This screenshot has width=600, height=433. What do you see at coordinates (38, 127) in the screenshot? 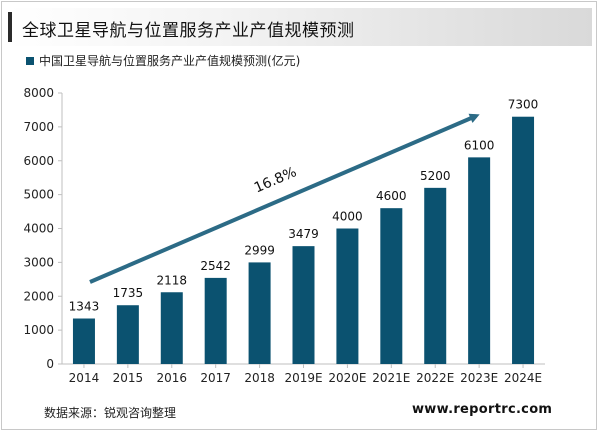
I see `y-tick-label: 7000` at bounding box center [38, 127].